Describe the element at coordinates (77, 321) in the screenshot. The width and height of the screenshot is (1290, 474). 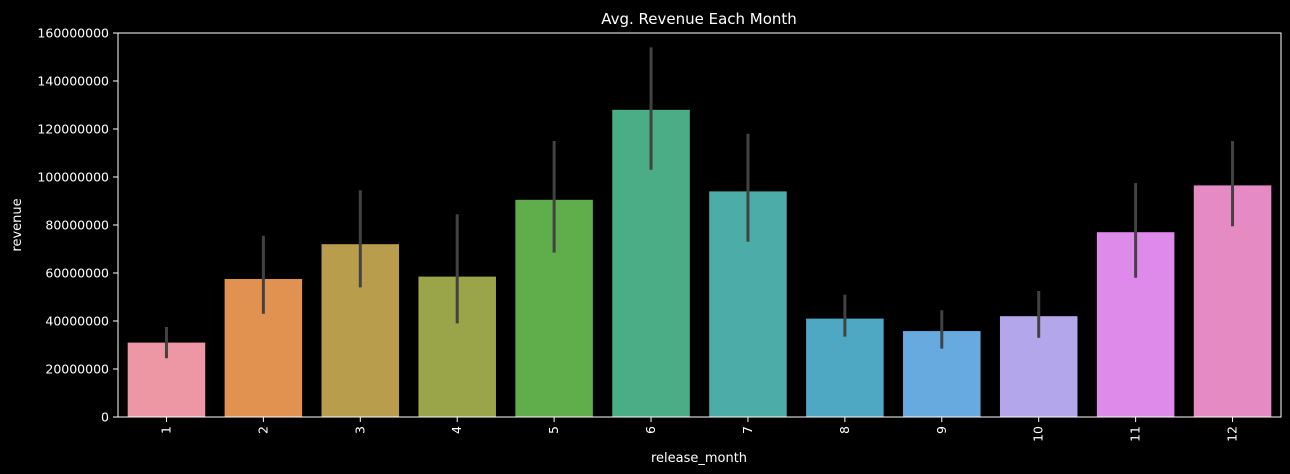
I see `y-tick-label-2: 40000000` at that location.